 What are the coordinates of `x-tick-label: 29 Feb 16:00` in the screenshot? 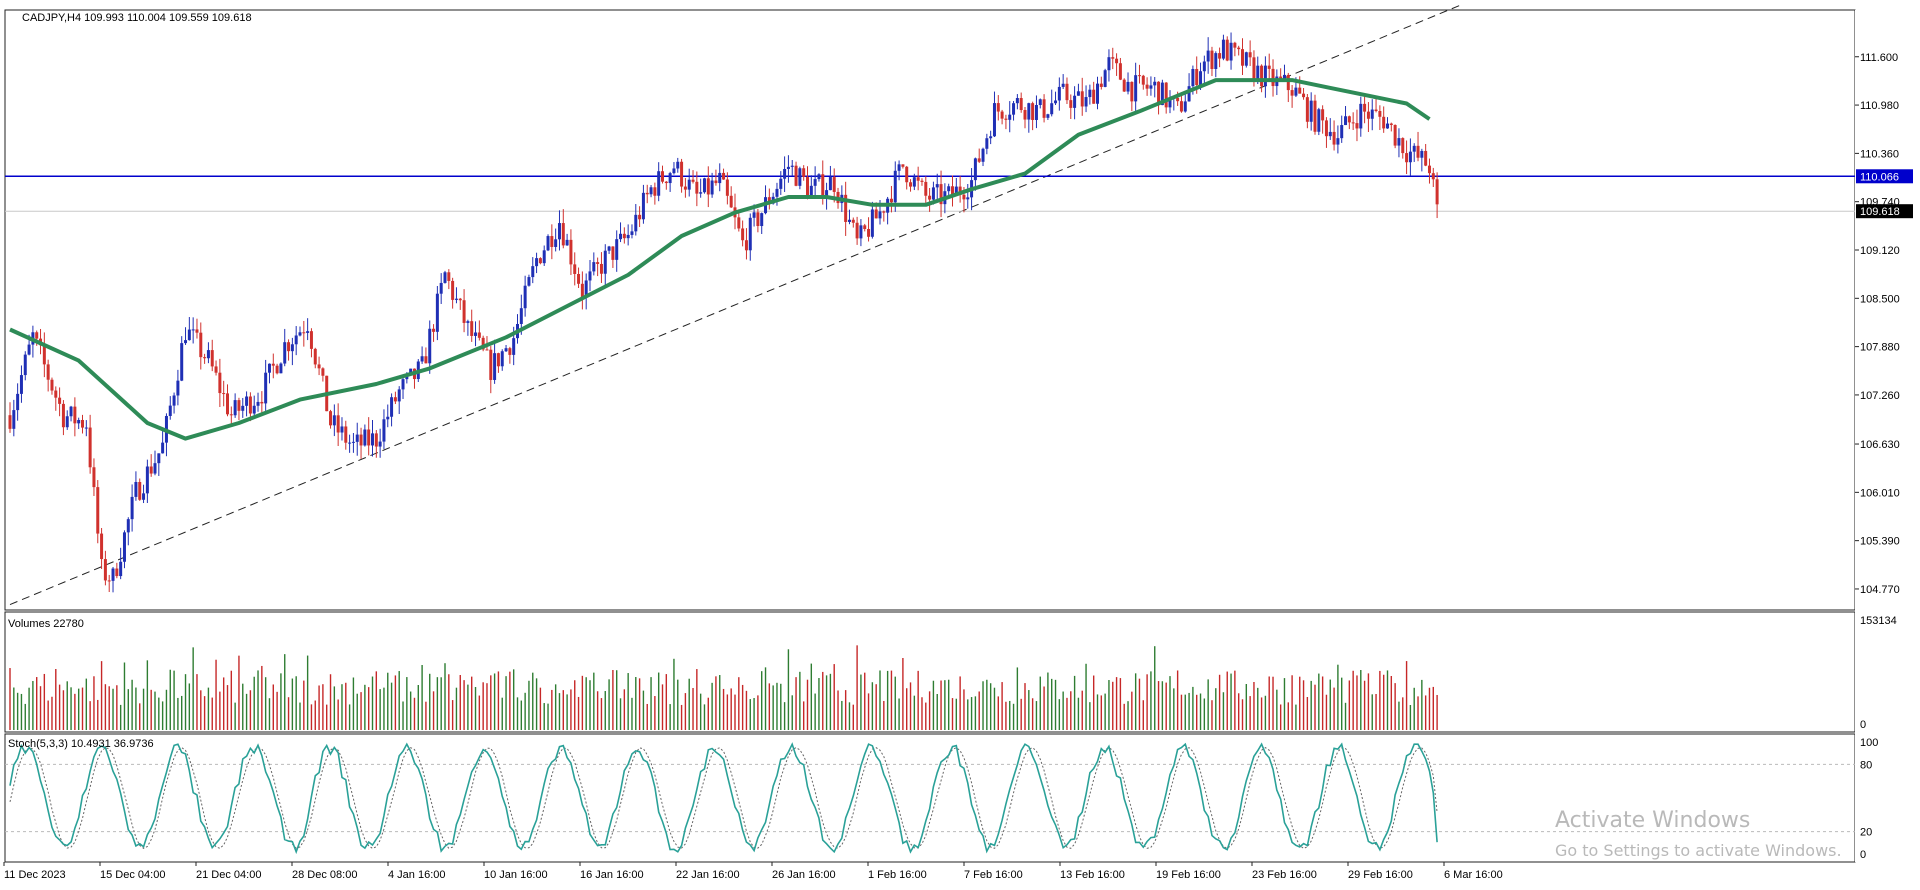 It's located at (1380, 875).